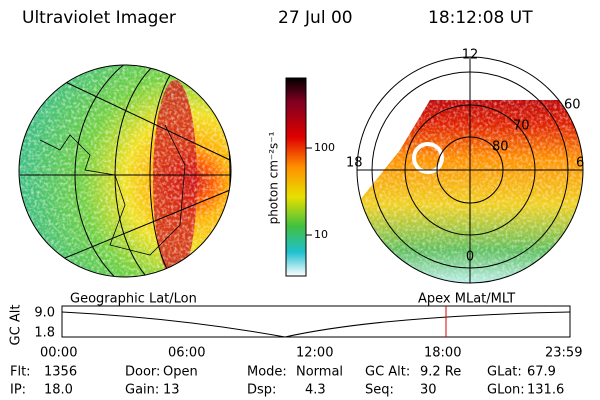 Image resolution: width=600 pixels, height=400 pixels. Describe the element at coordinates (180, 372) in the screenshot. I see `info-value: Open` at that location.